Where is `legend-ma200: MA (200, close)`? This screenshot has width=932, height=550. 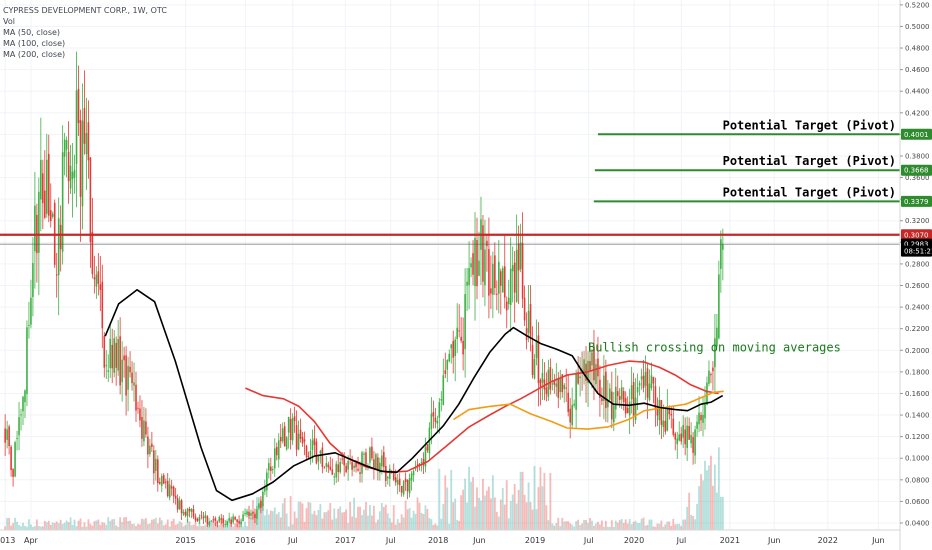
legend-ma200: MA (200, close) is located at coordinates (34, 54).